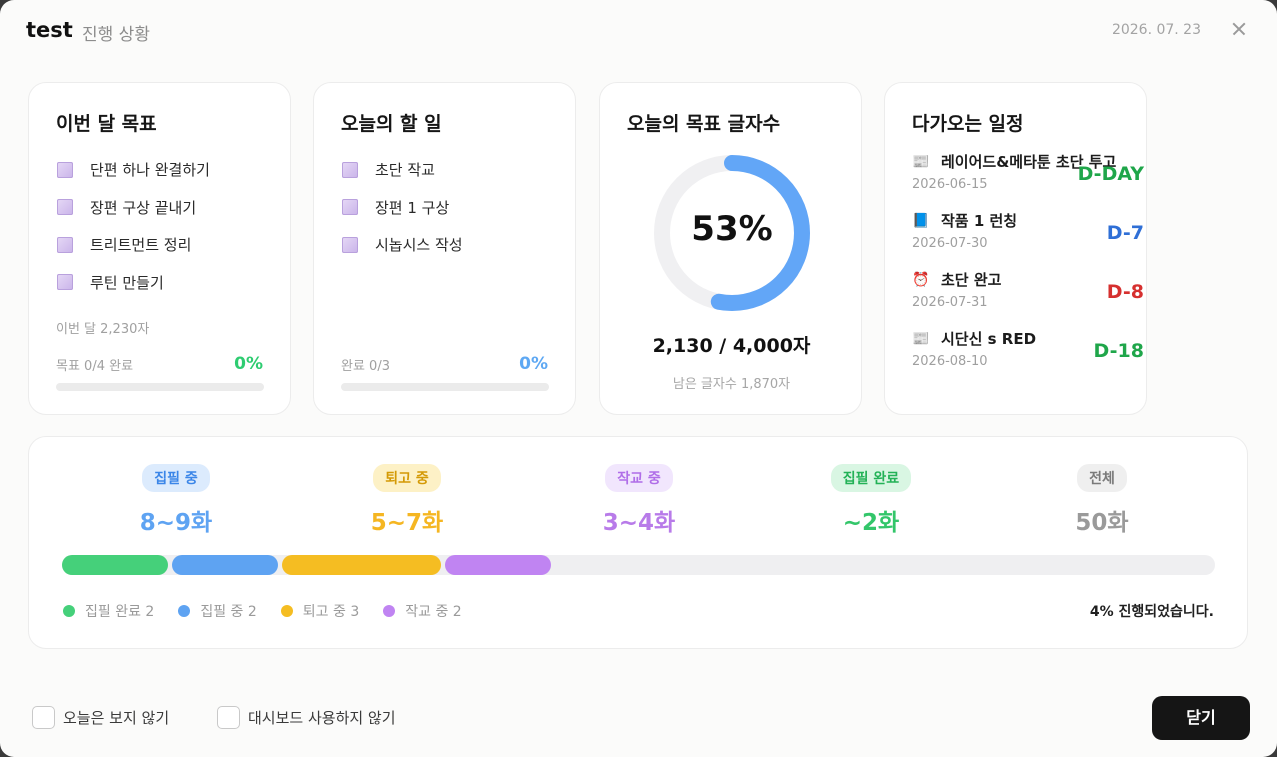 The image size is (1277, 757). I want to click on word-goal-count: 2,130 / 4,000자, so click(731, 346).